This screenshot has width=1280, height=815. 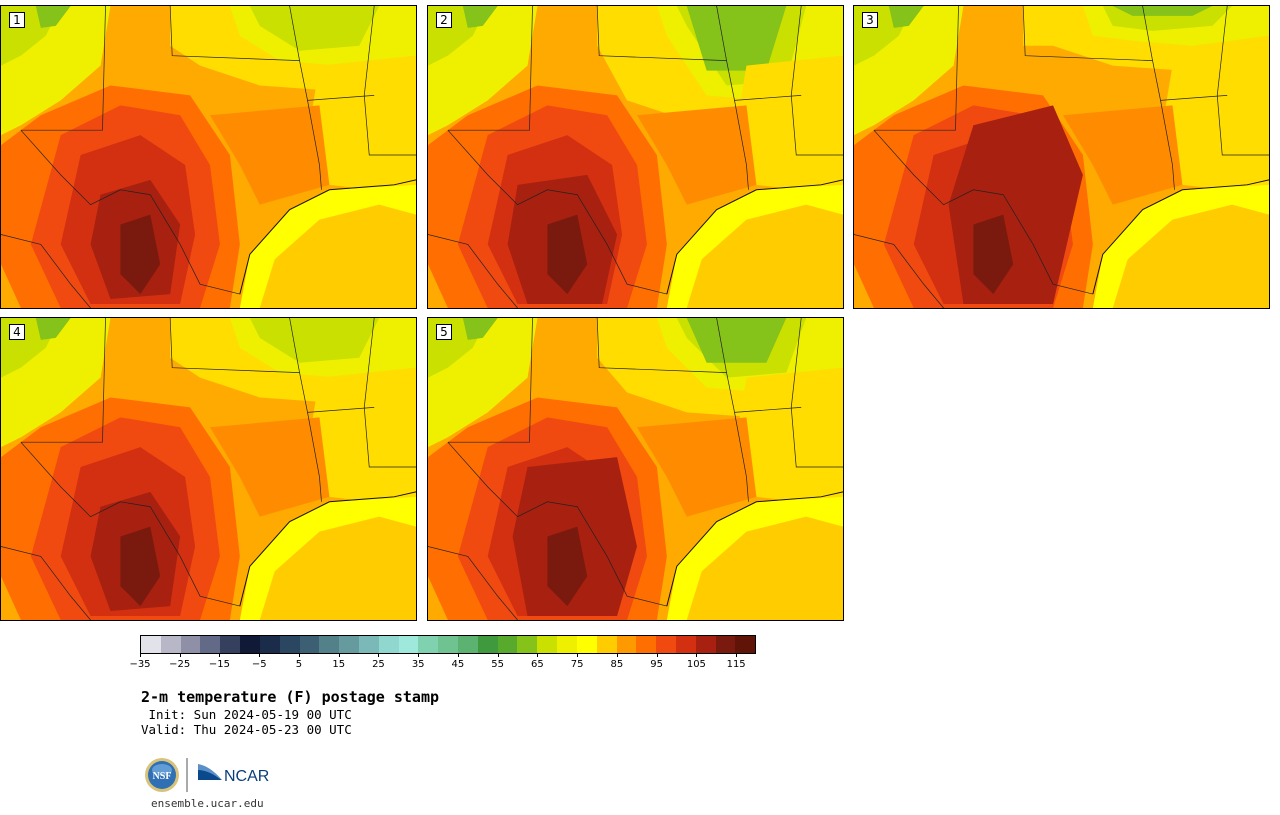 What do you see at coordinates (444, 20) in the screenshot?
I see `member-label-2: 2` at bounding box center [444, 20].